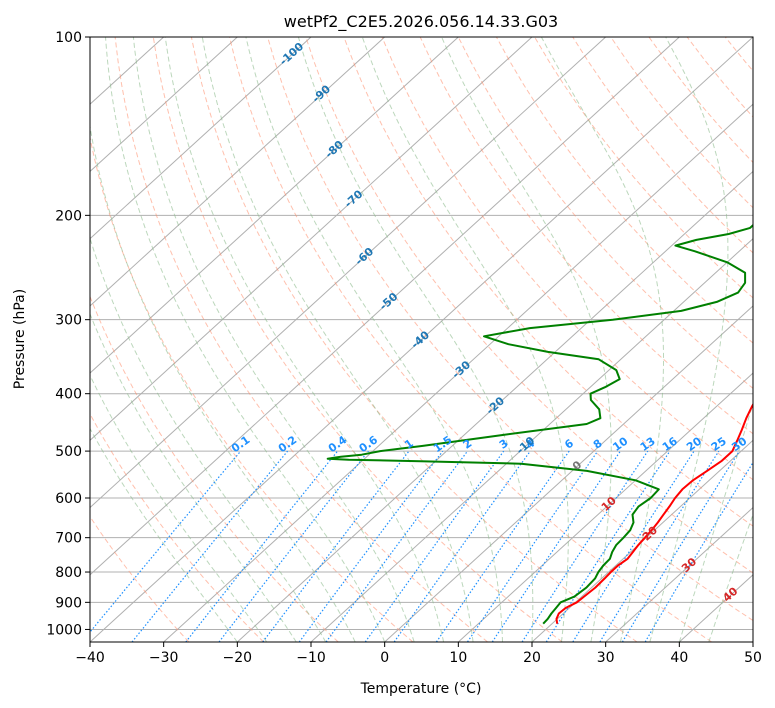  I want to click on temperature-line, so click(654, 513).